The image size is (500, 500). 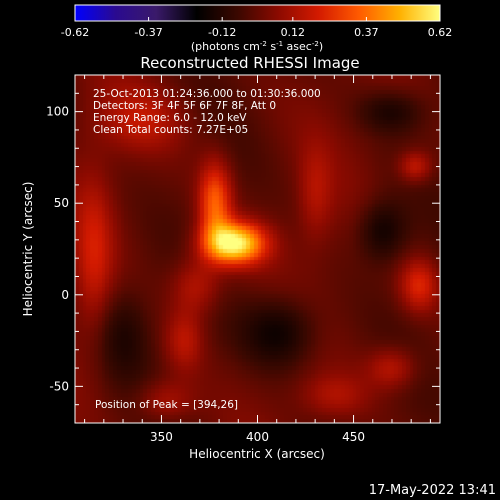 I want to click on colorbar-tick-label: 0.62, so click(x=440, y=32).